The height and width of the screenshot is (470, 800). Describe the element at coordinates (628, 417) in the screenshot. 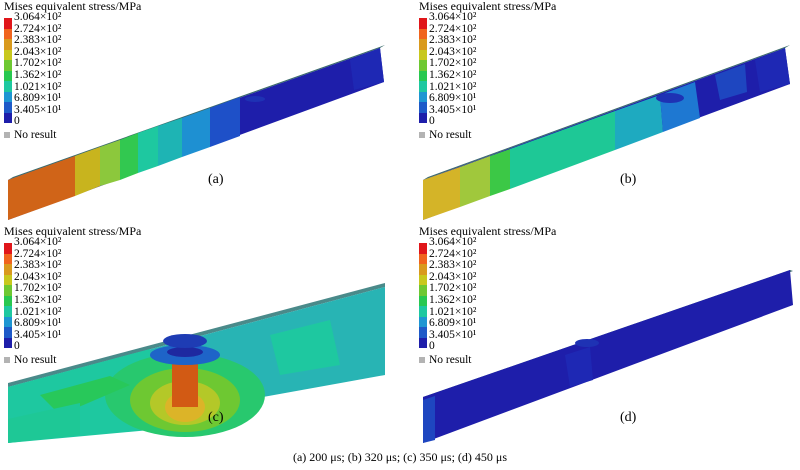

I see `panel-label-d: (d)` at that location.